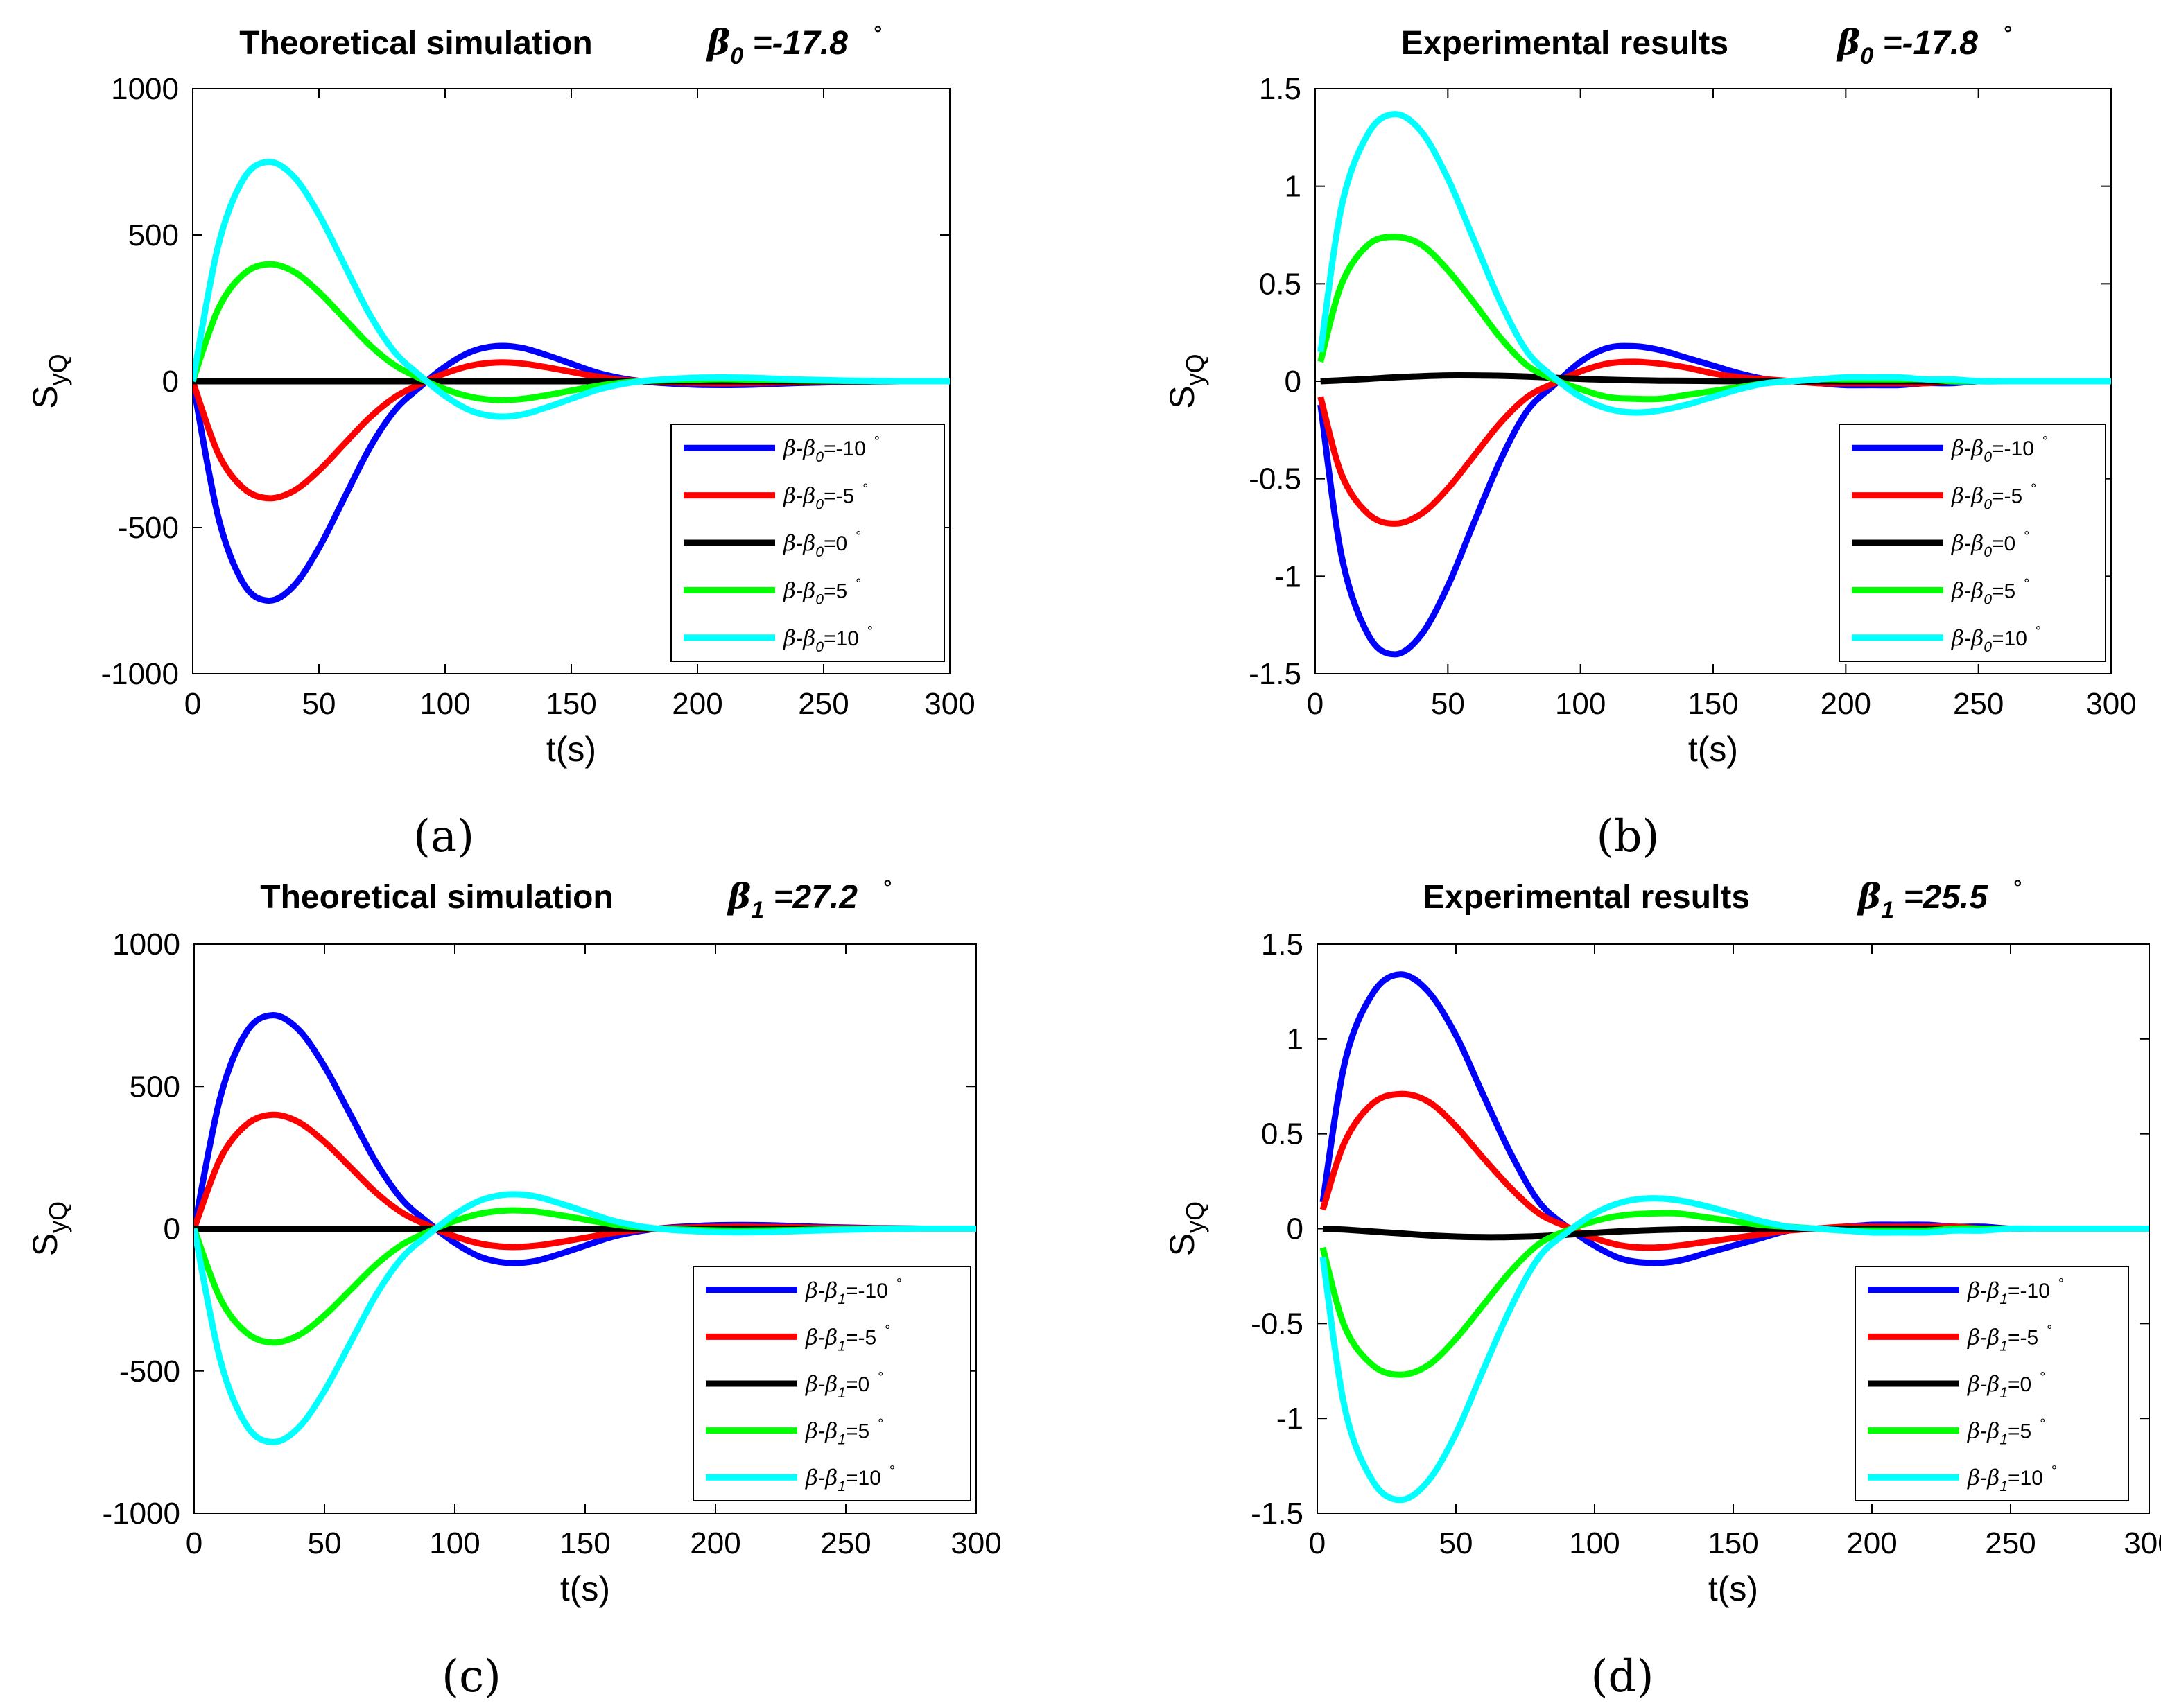 This screenshot has height=1708, width=2161. I want to click on y-tick-label: -500, so click(149, 528).